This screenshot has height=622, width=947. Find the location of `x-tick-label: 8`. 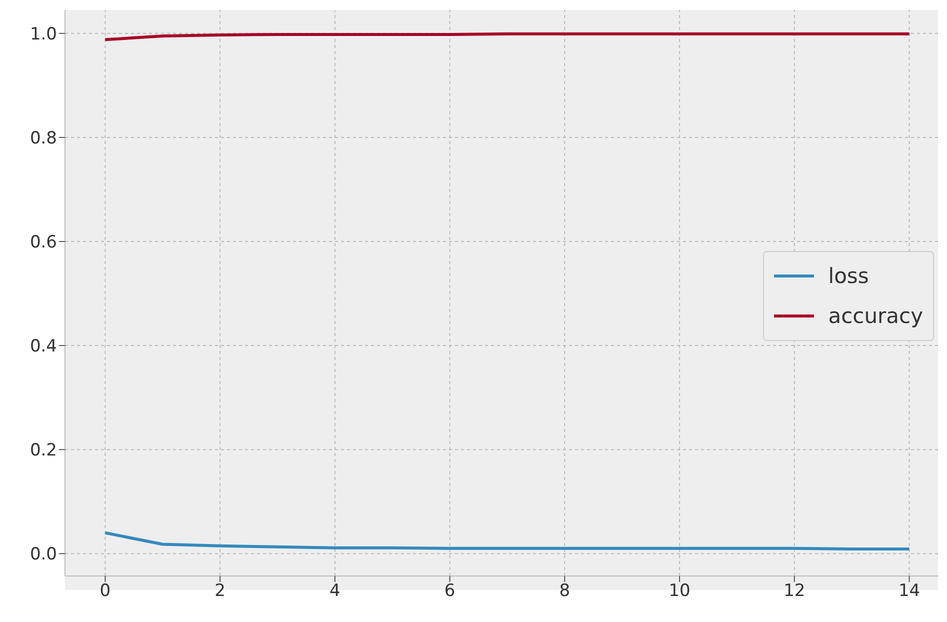

x-tick-label: 8 is located at coordinates (564, 591).